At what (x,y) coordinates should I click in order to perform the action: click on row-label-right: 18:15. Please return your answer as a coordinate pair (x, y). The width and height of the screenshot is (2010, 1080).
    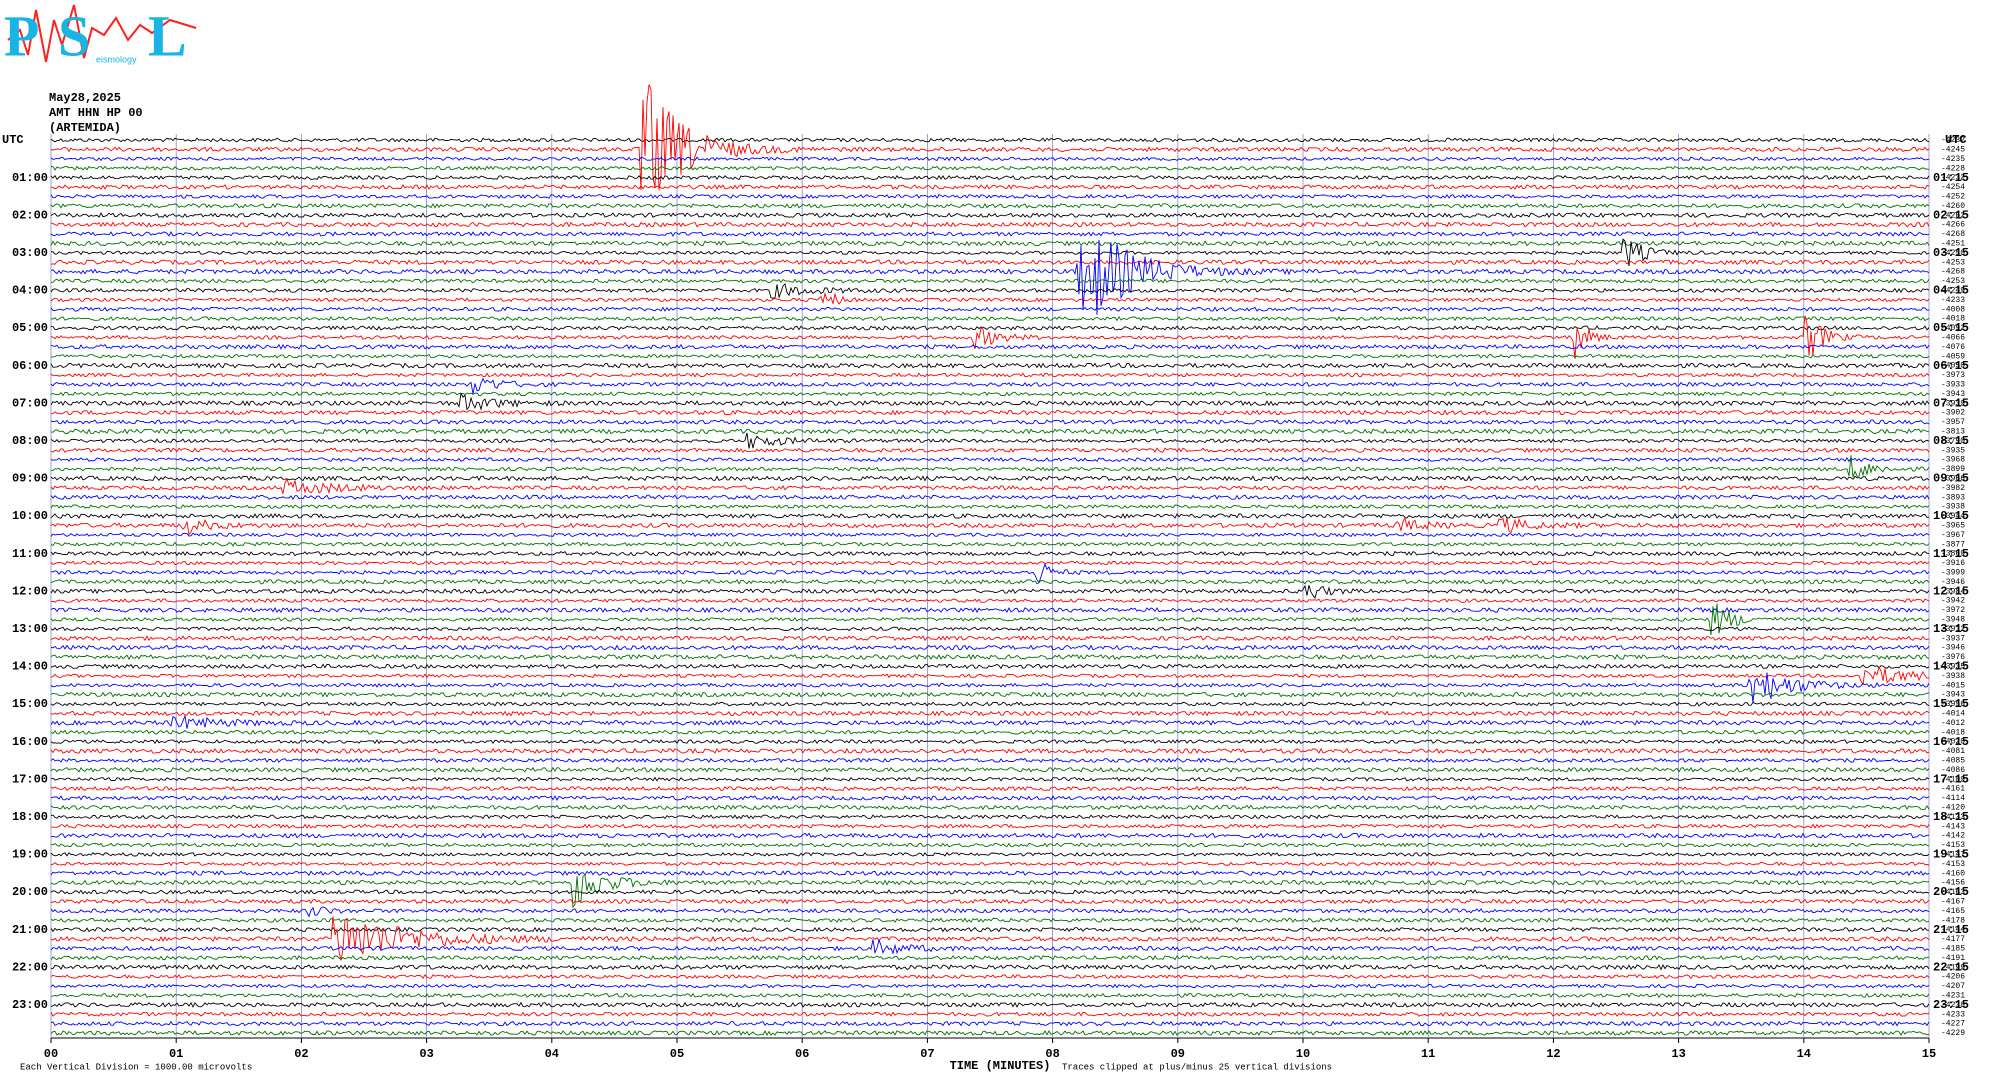
    Looking at the image, I should click on (1951, 817).